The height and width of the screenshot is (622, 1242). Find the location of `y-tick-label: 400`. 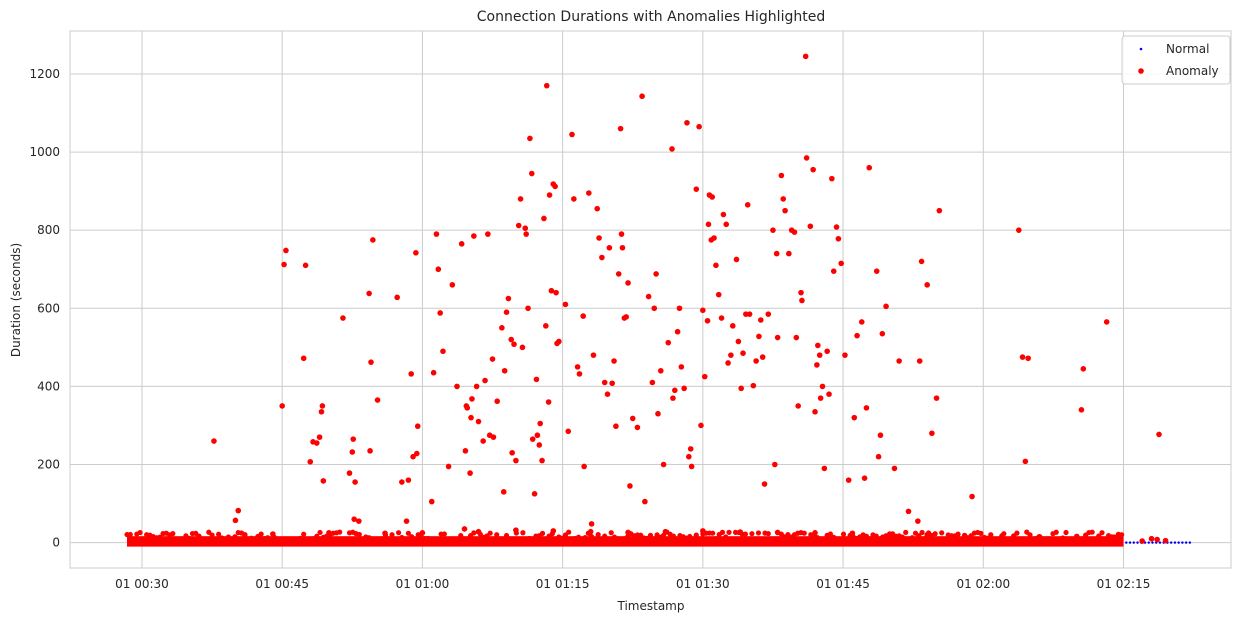

y-tick-label: 400 is located at coordinates (48, 386).